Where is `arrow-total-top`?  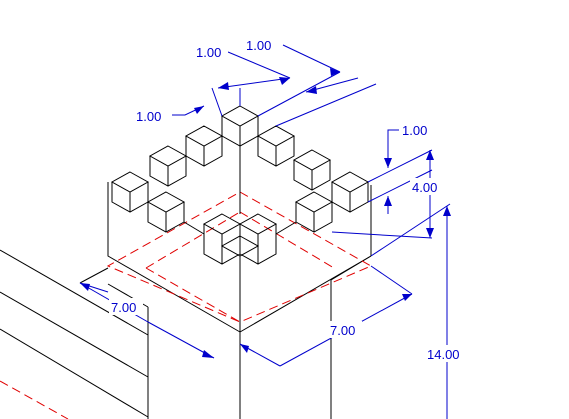
arrow-total-top is located at coordinates (447, 211).